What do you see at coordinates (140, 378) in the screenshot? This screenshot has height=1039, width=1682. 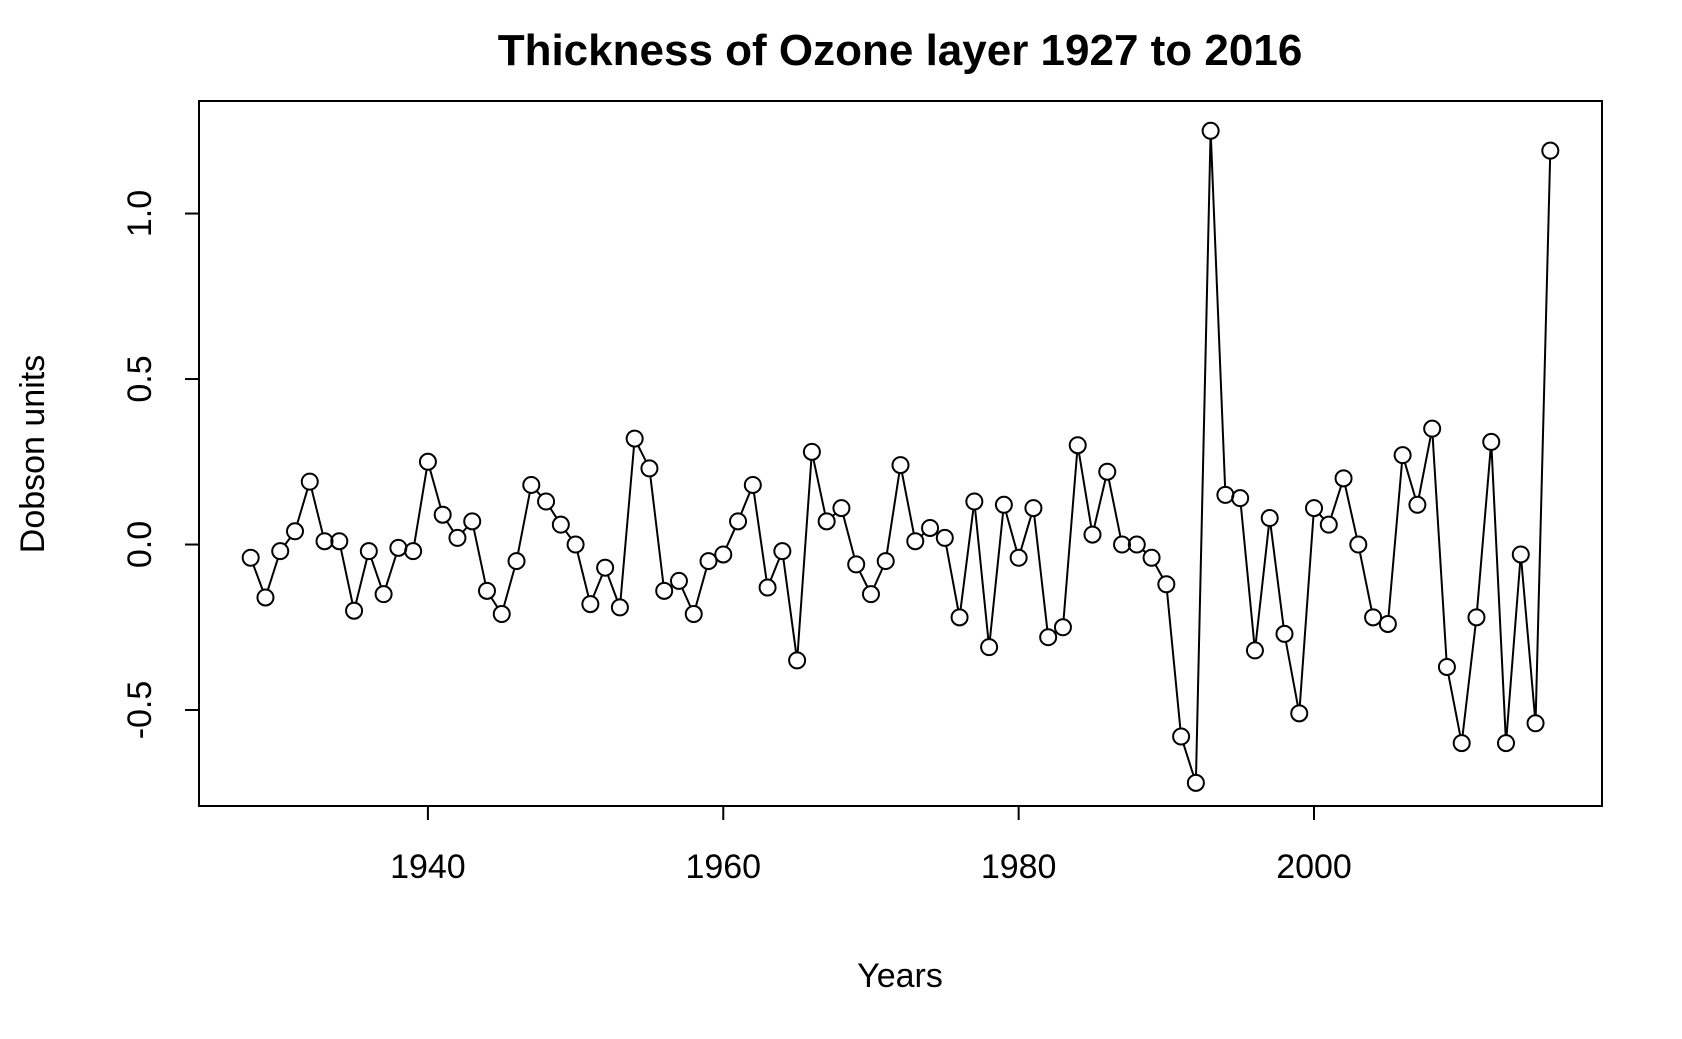 I see `y-tick-label: 0.5` at bounding box center [140, 378].